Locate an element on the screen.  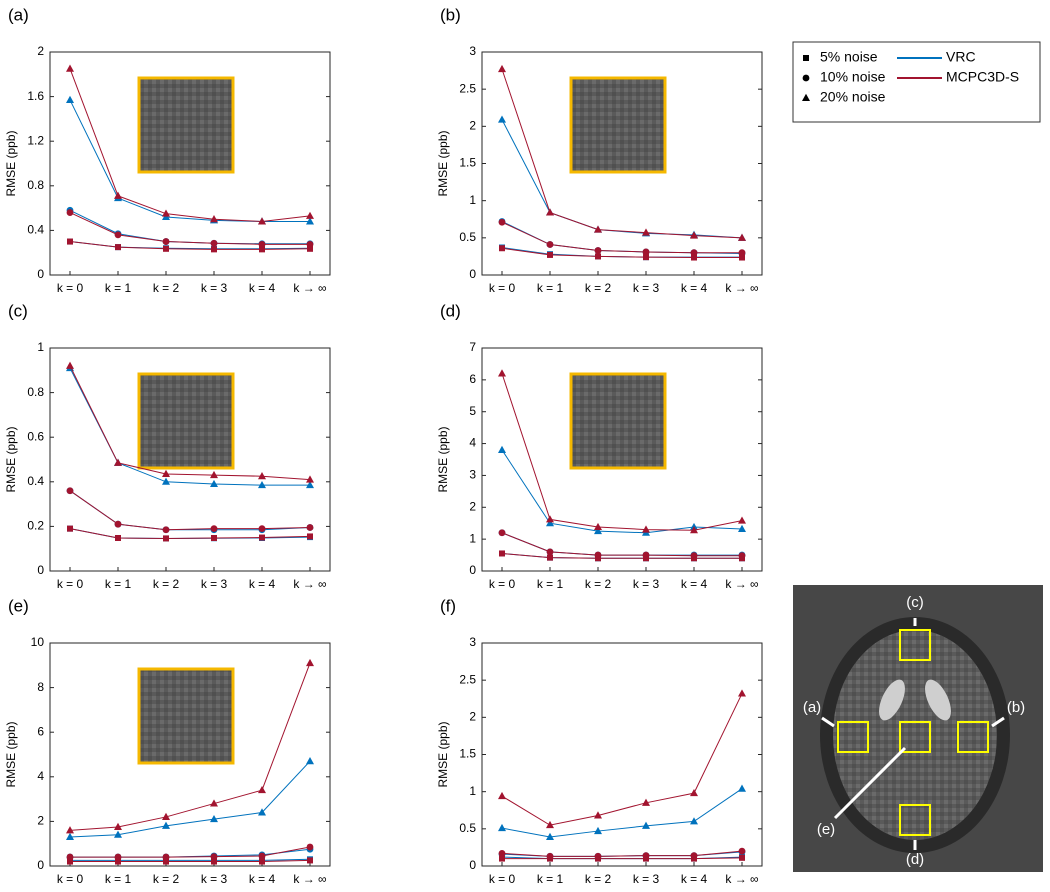
legend-label: 5% noise is located at coordinates (849, 57).